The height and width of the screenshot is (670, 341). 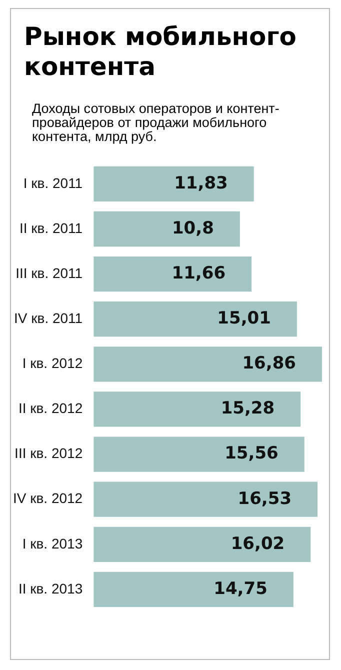 What do you see at coordinates (52, 363) in the screenshot?
I see `y-tick-label: I кв. 2012` at bounding box center [52, 363].